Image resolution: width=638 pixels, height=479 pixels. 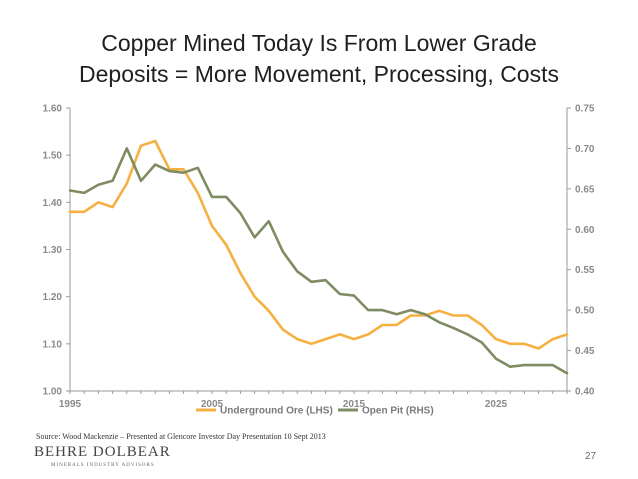 What do you see at coordinates (53, 250) in the screenshot?
I see `left-tick-label: 1.30` at bounding box center [53, 250].